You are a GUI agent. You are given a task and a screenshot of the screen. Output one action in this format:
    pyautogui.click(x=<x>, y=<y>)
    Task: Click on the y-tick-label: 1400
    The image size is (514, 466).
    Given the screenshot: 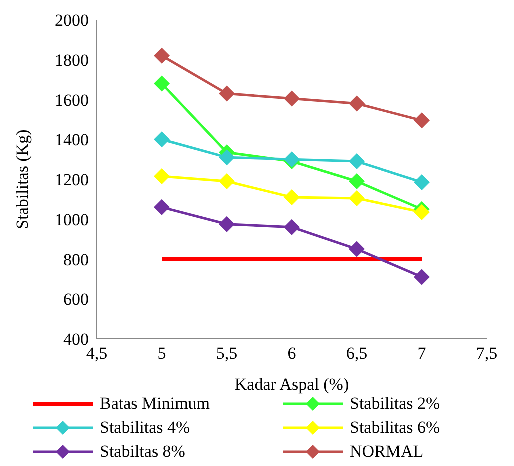 What is the action you would take?
    pyautogui.click(x=72, y=140)
    